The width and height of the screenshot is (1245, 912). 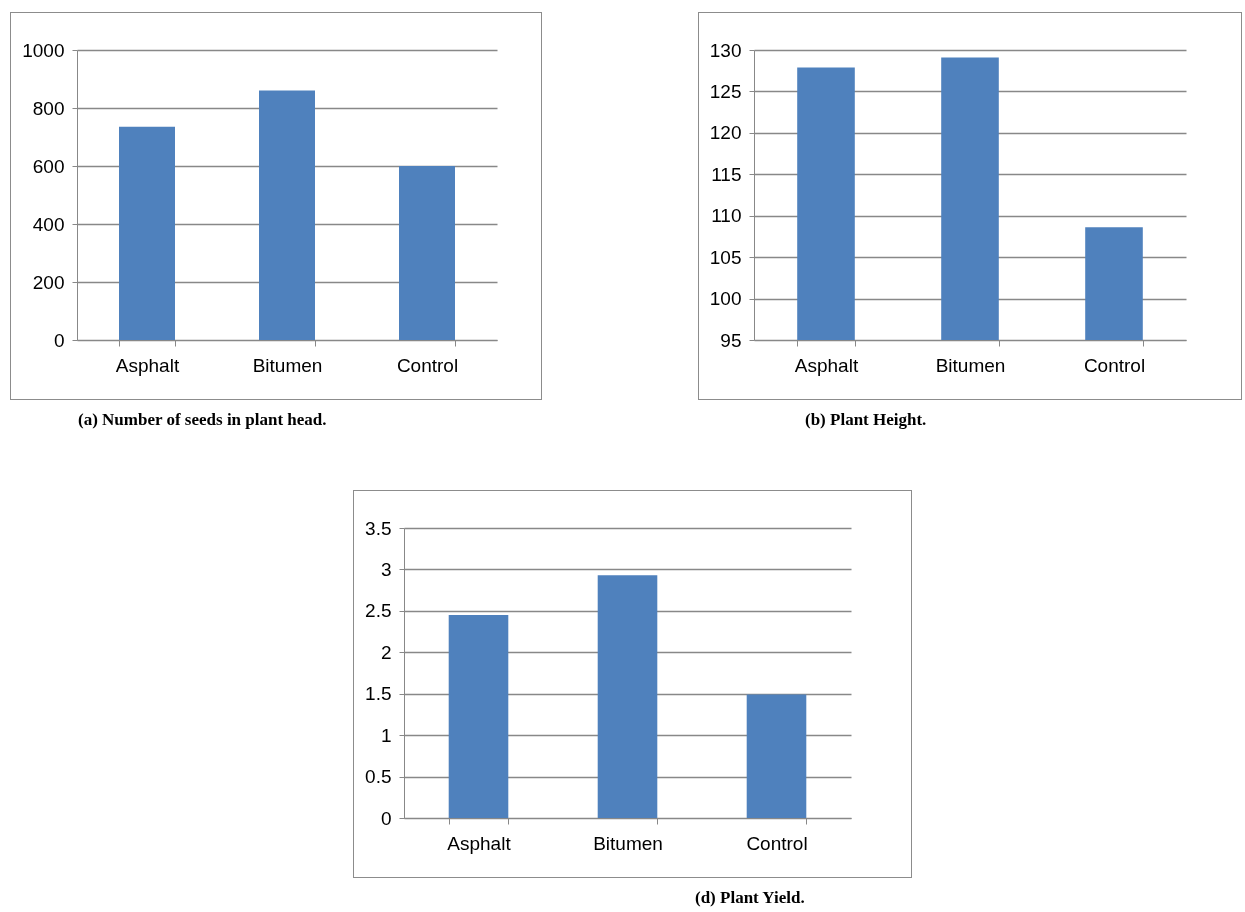 What do you see at coordinates (386, 569) in the screenshot?
I see `y-tick-label: 3` at bounding box center [386, 569].